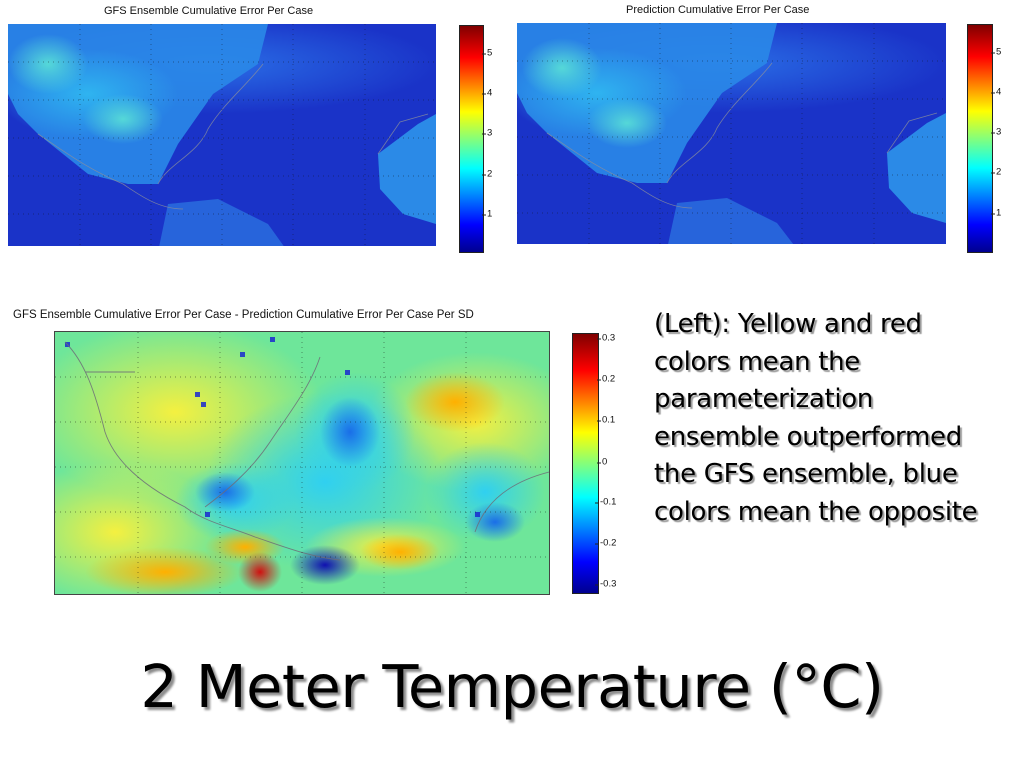  What do you see at coordinates (816, 511) in the screenshot?
I see `caption-line: colors mean the opposite` at bounding box center [816, 511].